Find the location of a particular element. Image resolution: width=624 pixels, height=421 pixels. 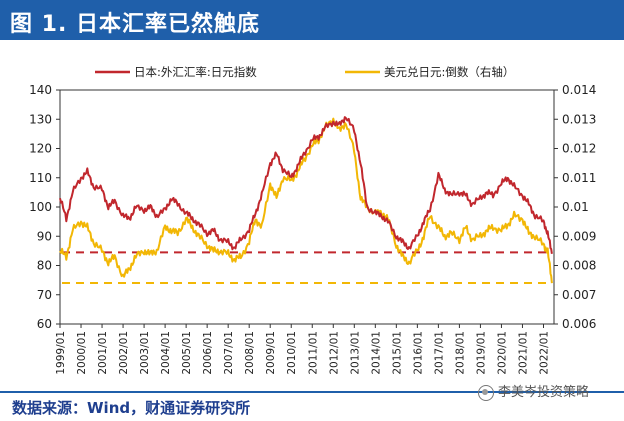

right-tick-label: 0.007 is located at coordinates (579, 295).